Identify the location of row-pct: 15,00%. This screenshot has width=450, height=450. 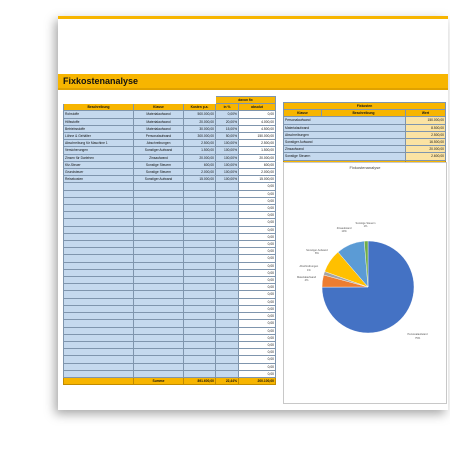
(227, 129).